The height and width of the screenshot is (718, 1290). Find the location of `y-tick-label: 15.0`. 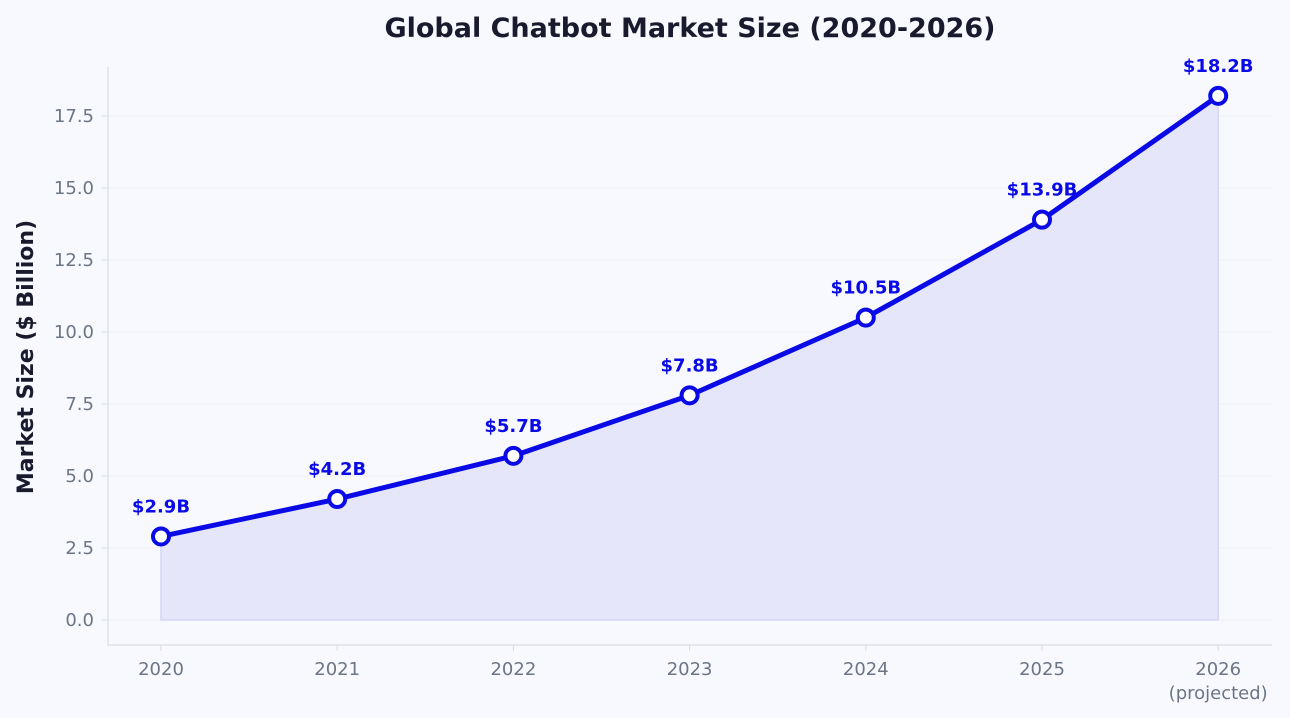

y-tick-label: 15.0 is located at coordinates (74, 188).